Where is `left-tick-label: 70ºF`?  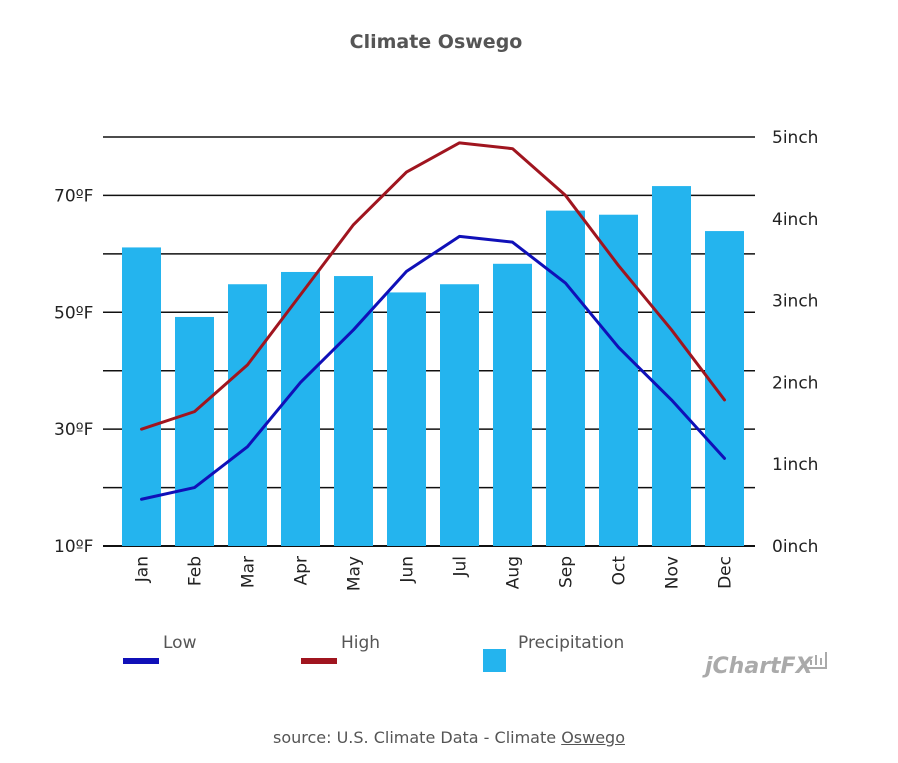
left-tick-label: 70ºF is located at coordinates (73, 196).